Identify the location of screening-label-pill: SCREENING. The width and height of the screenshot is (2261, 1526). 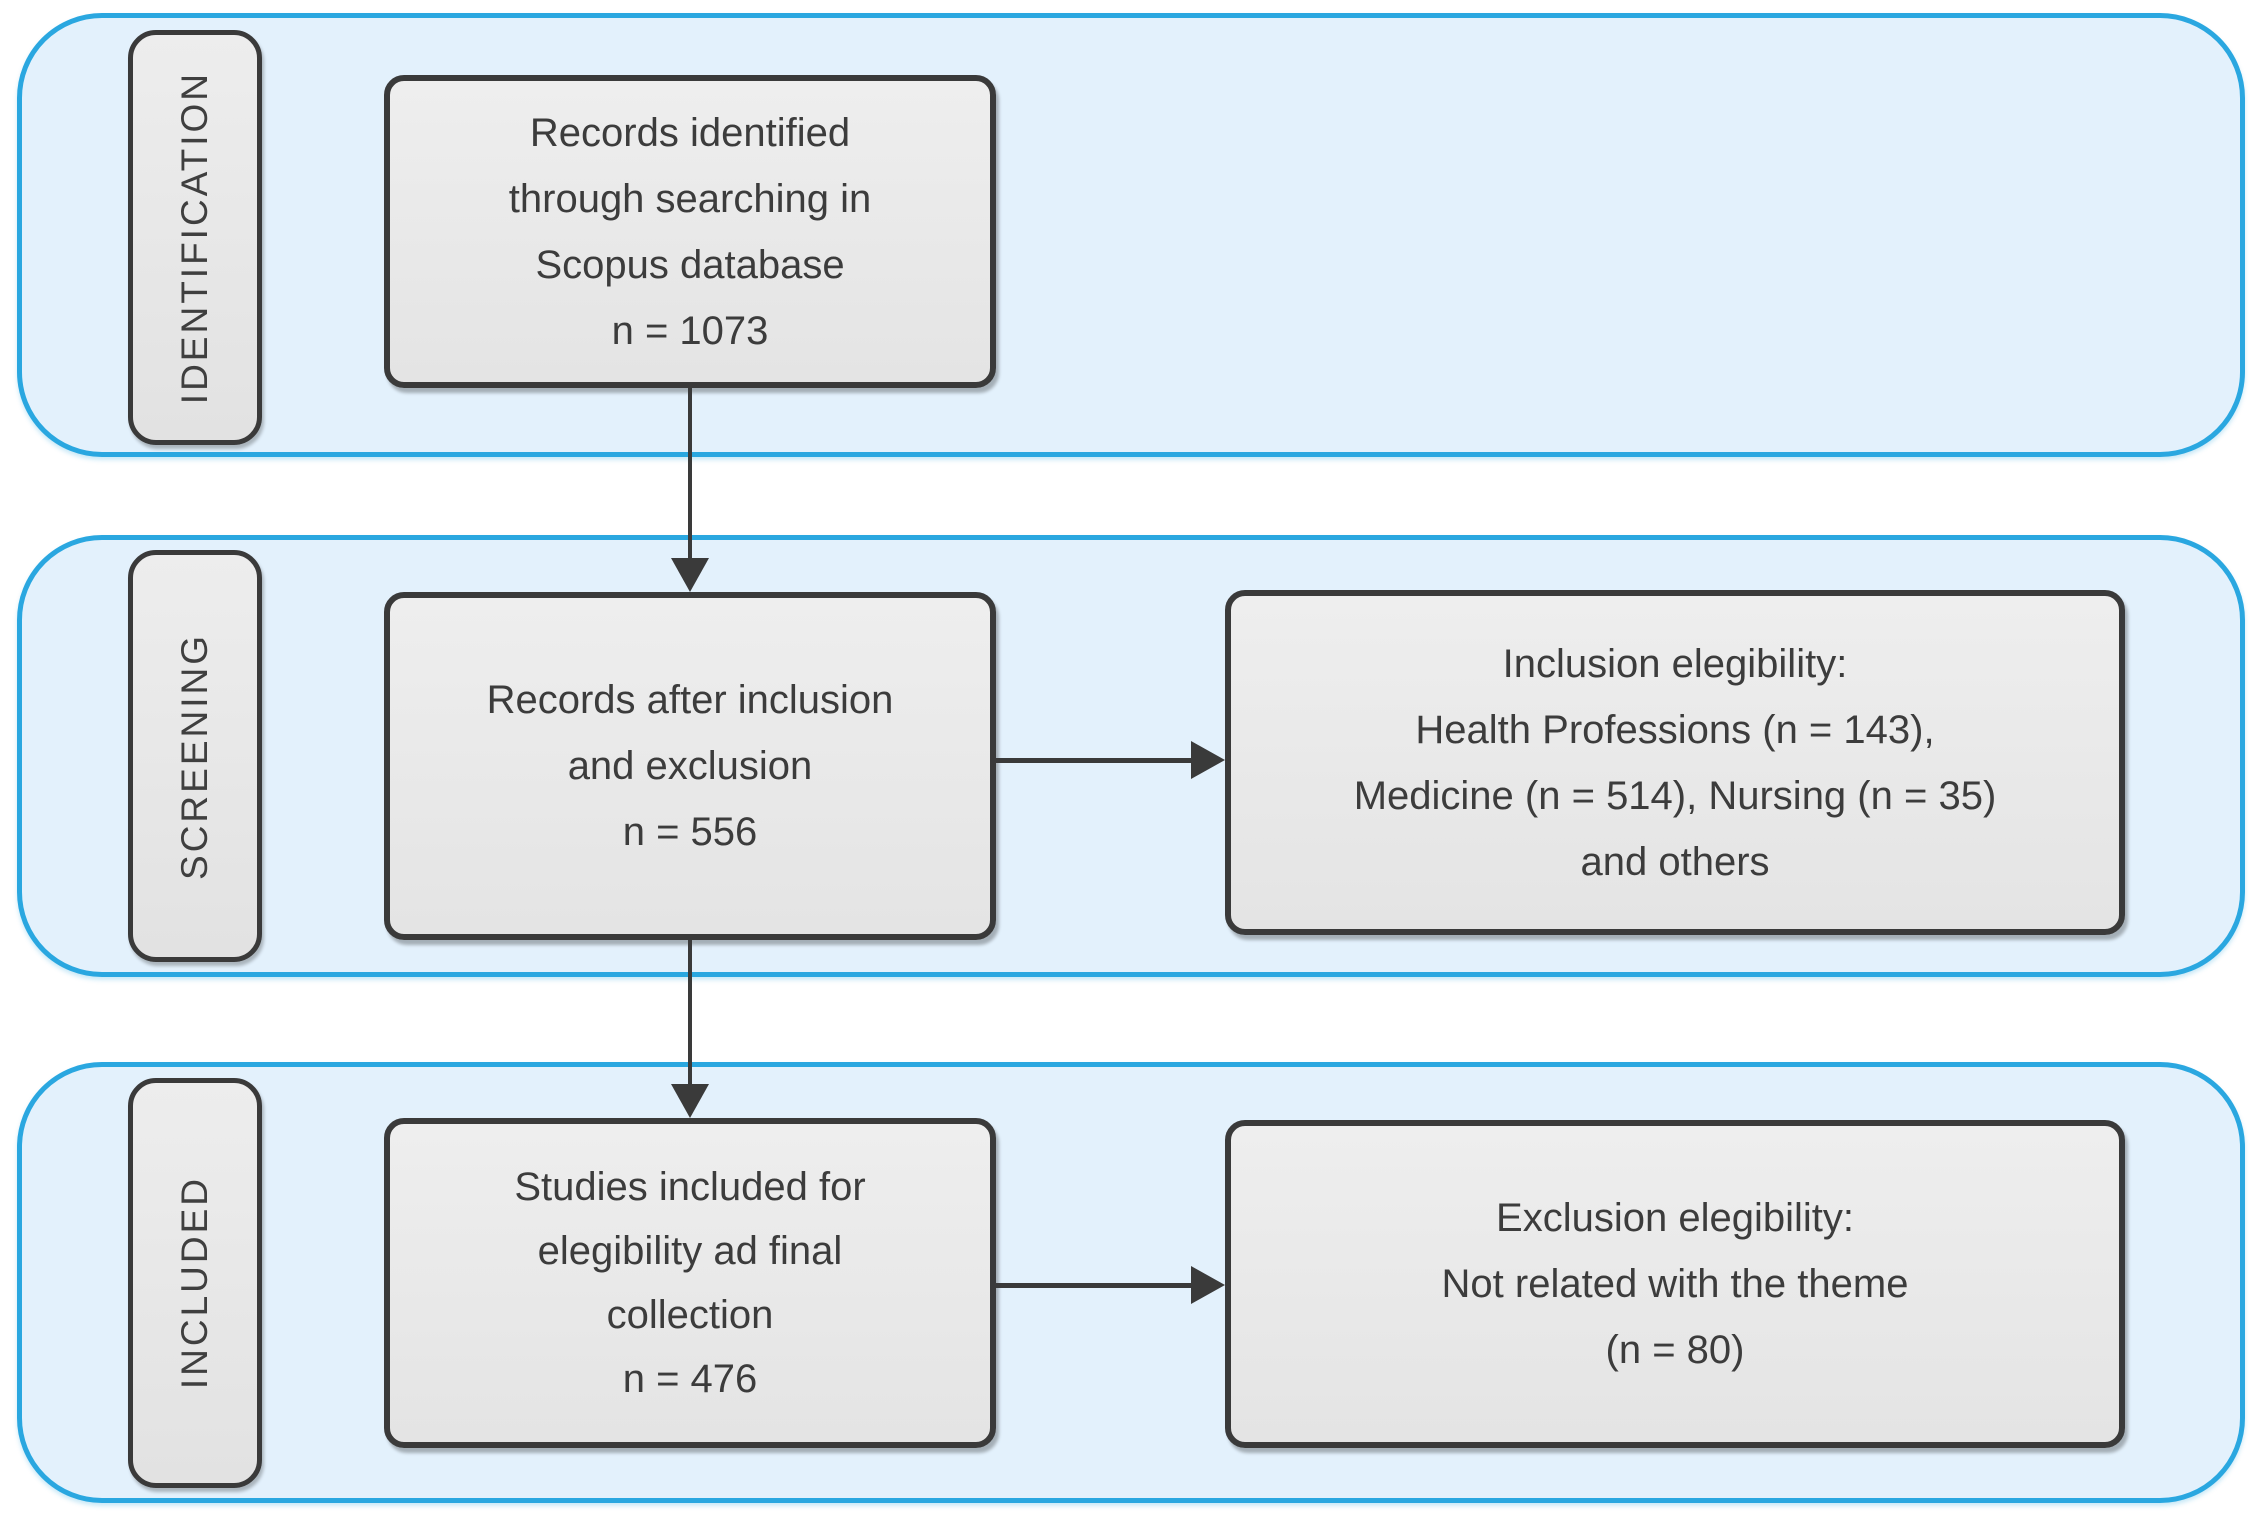
(195, 756).